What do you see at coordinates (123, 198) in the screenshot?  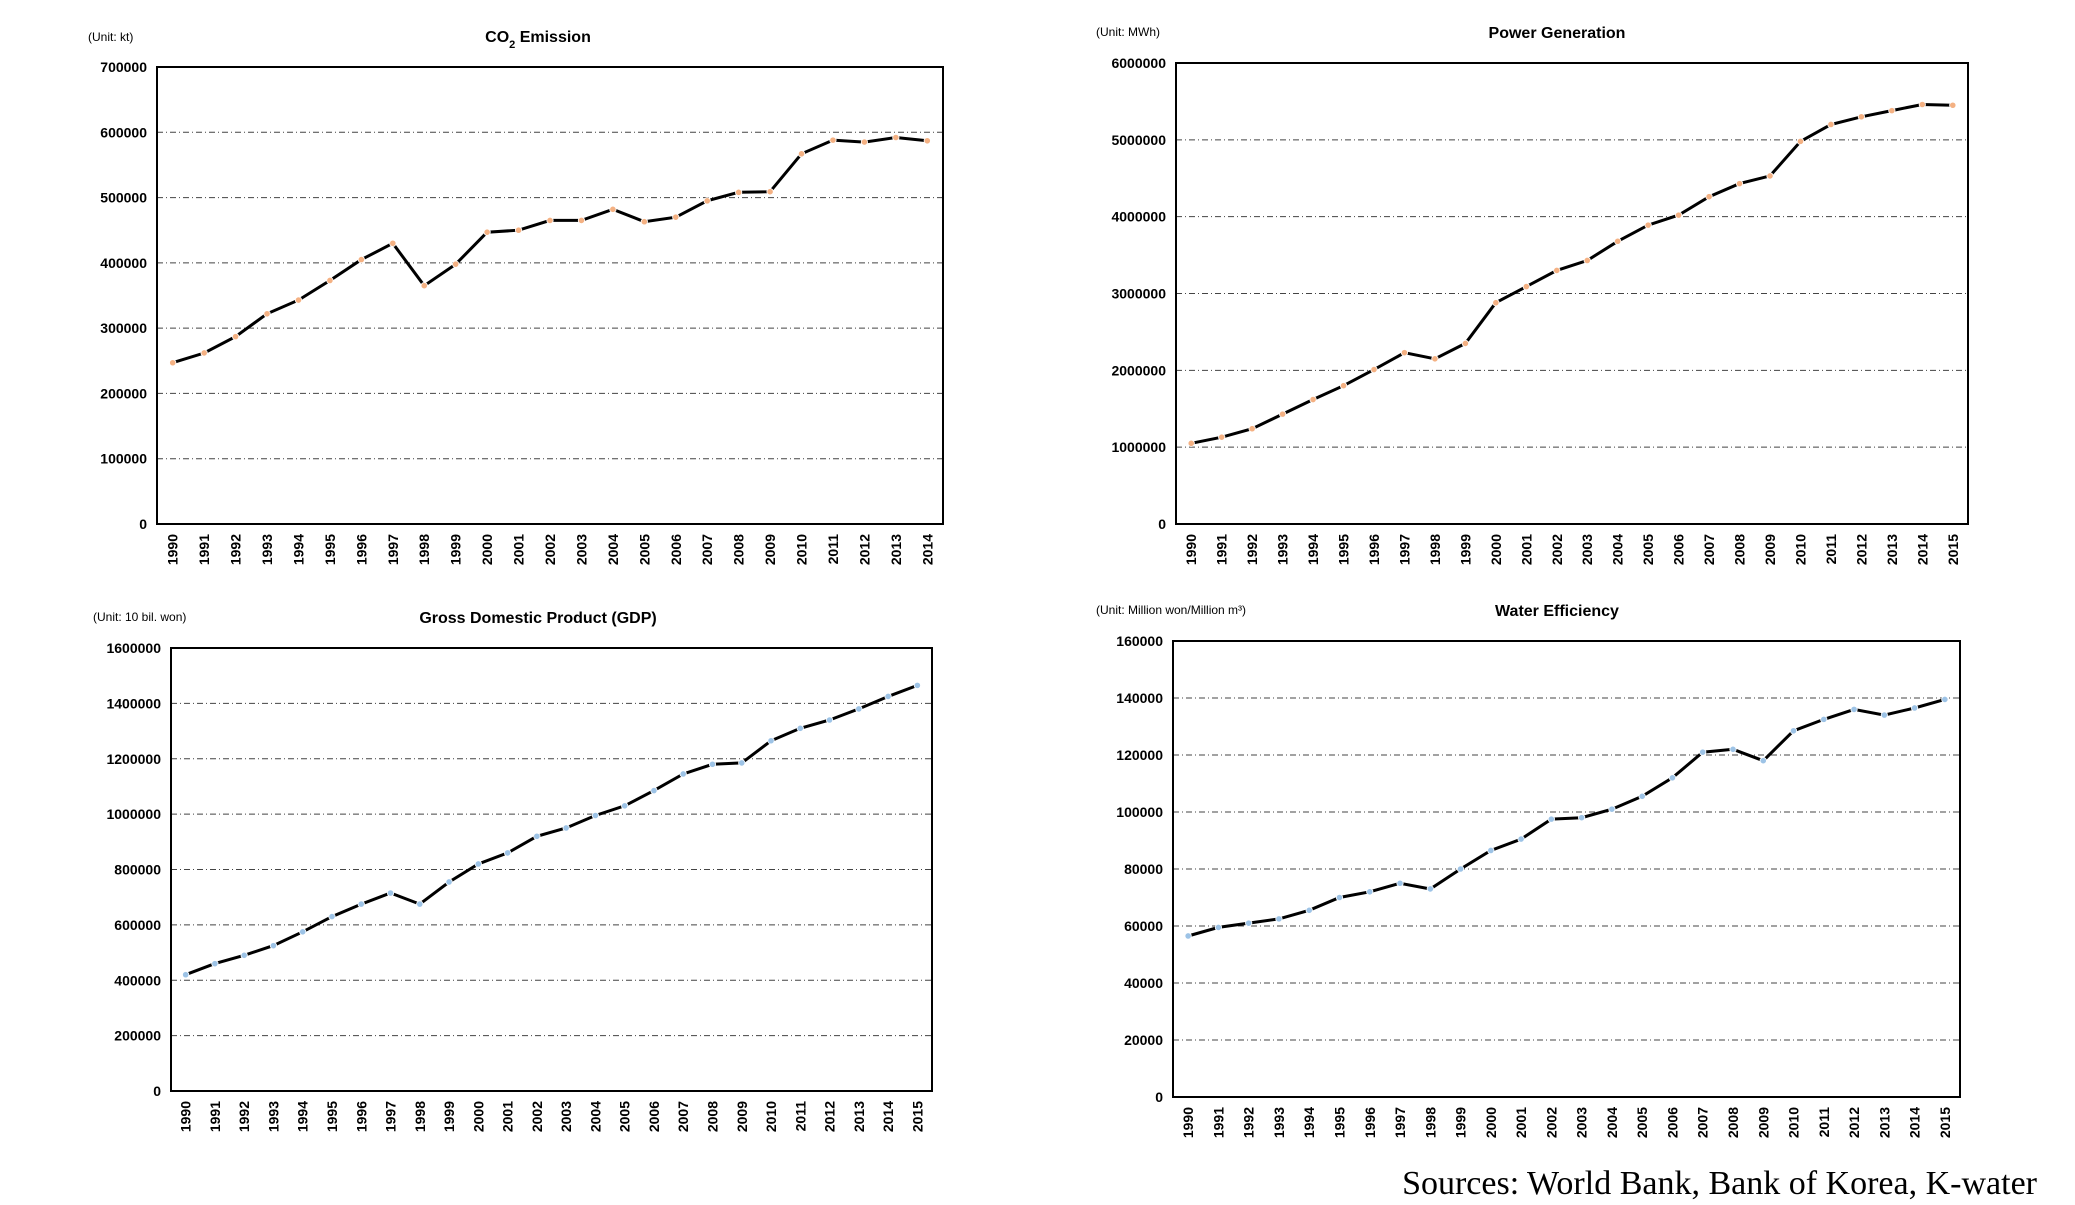 I see `y-tick-label: 500000` at bounding box center [123, 198].